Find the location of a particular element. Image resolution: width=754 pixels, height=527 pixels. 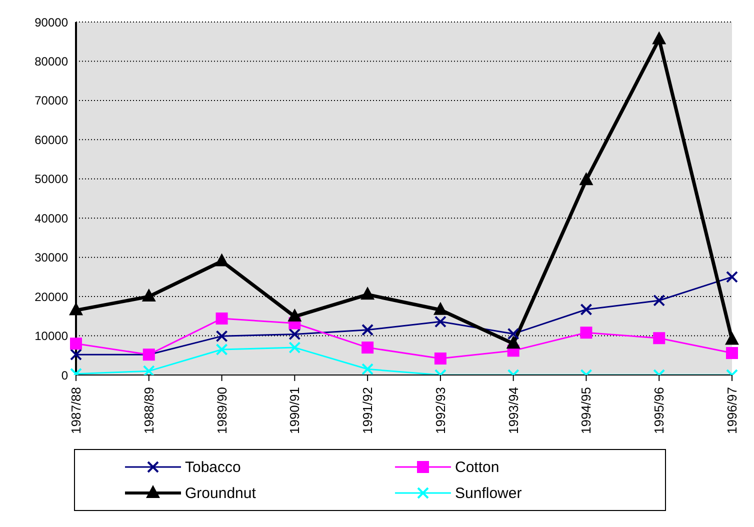

y-tick-label: 0 is located at coordinates (64, 375).